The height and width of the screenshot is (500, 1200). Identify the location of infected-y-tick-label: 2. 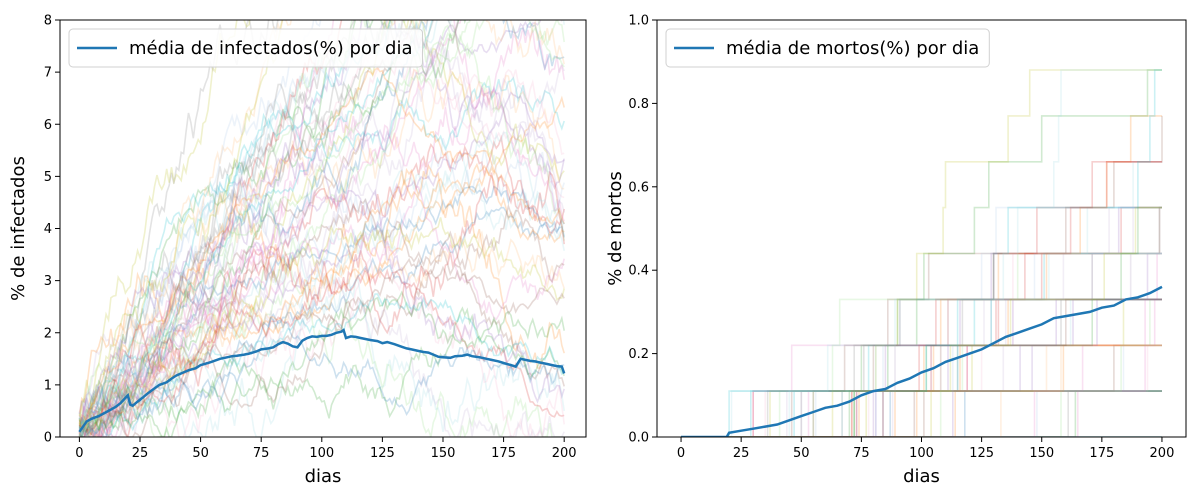
(48, 333).